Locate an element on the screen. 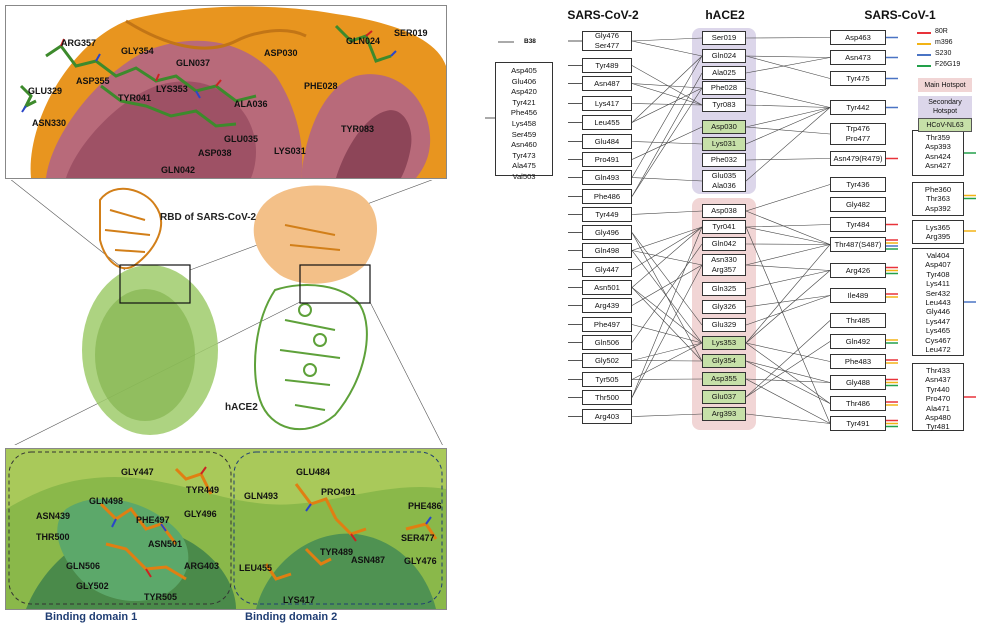  sars2-residue-box: Gln493 is located at coordinates (607, 177).